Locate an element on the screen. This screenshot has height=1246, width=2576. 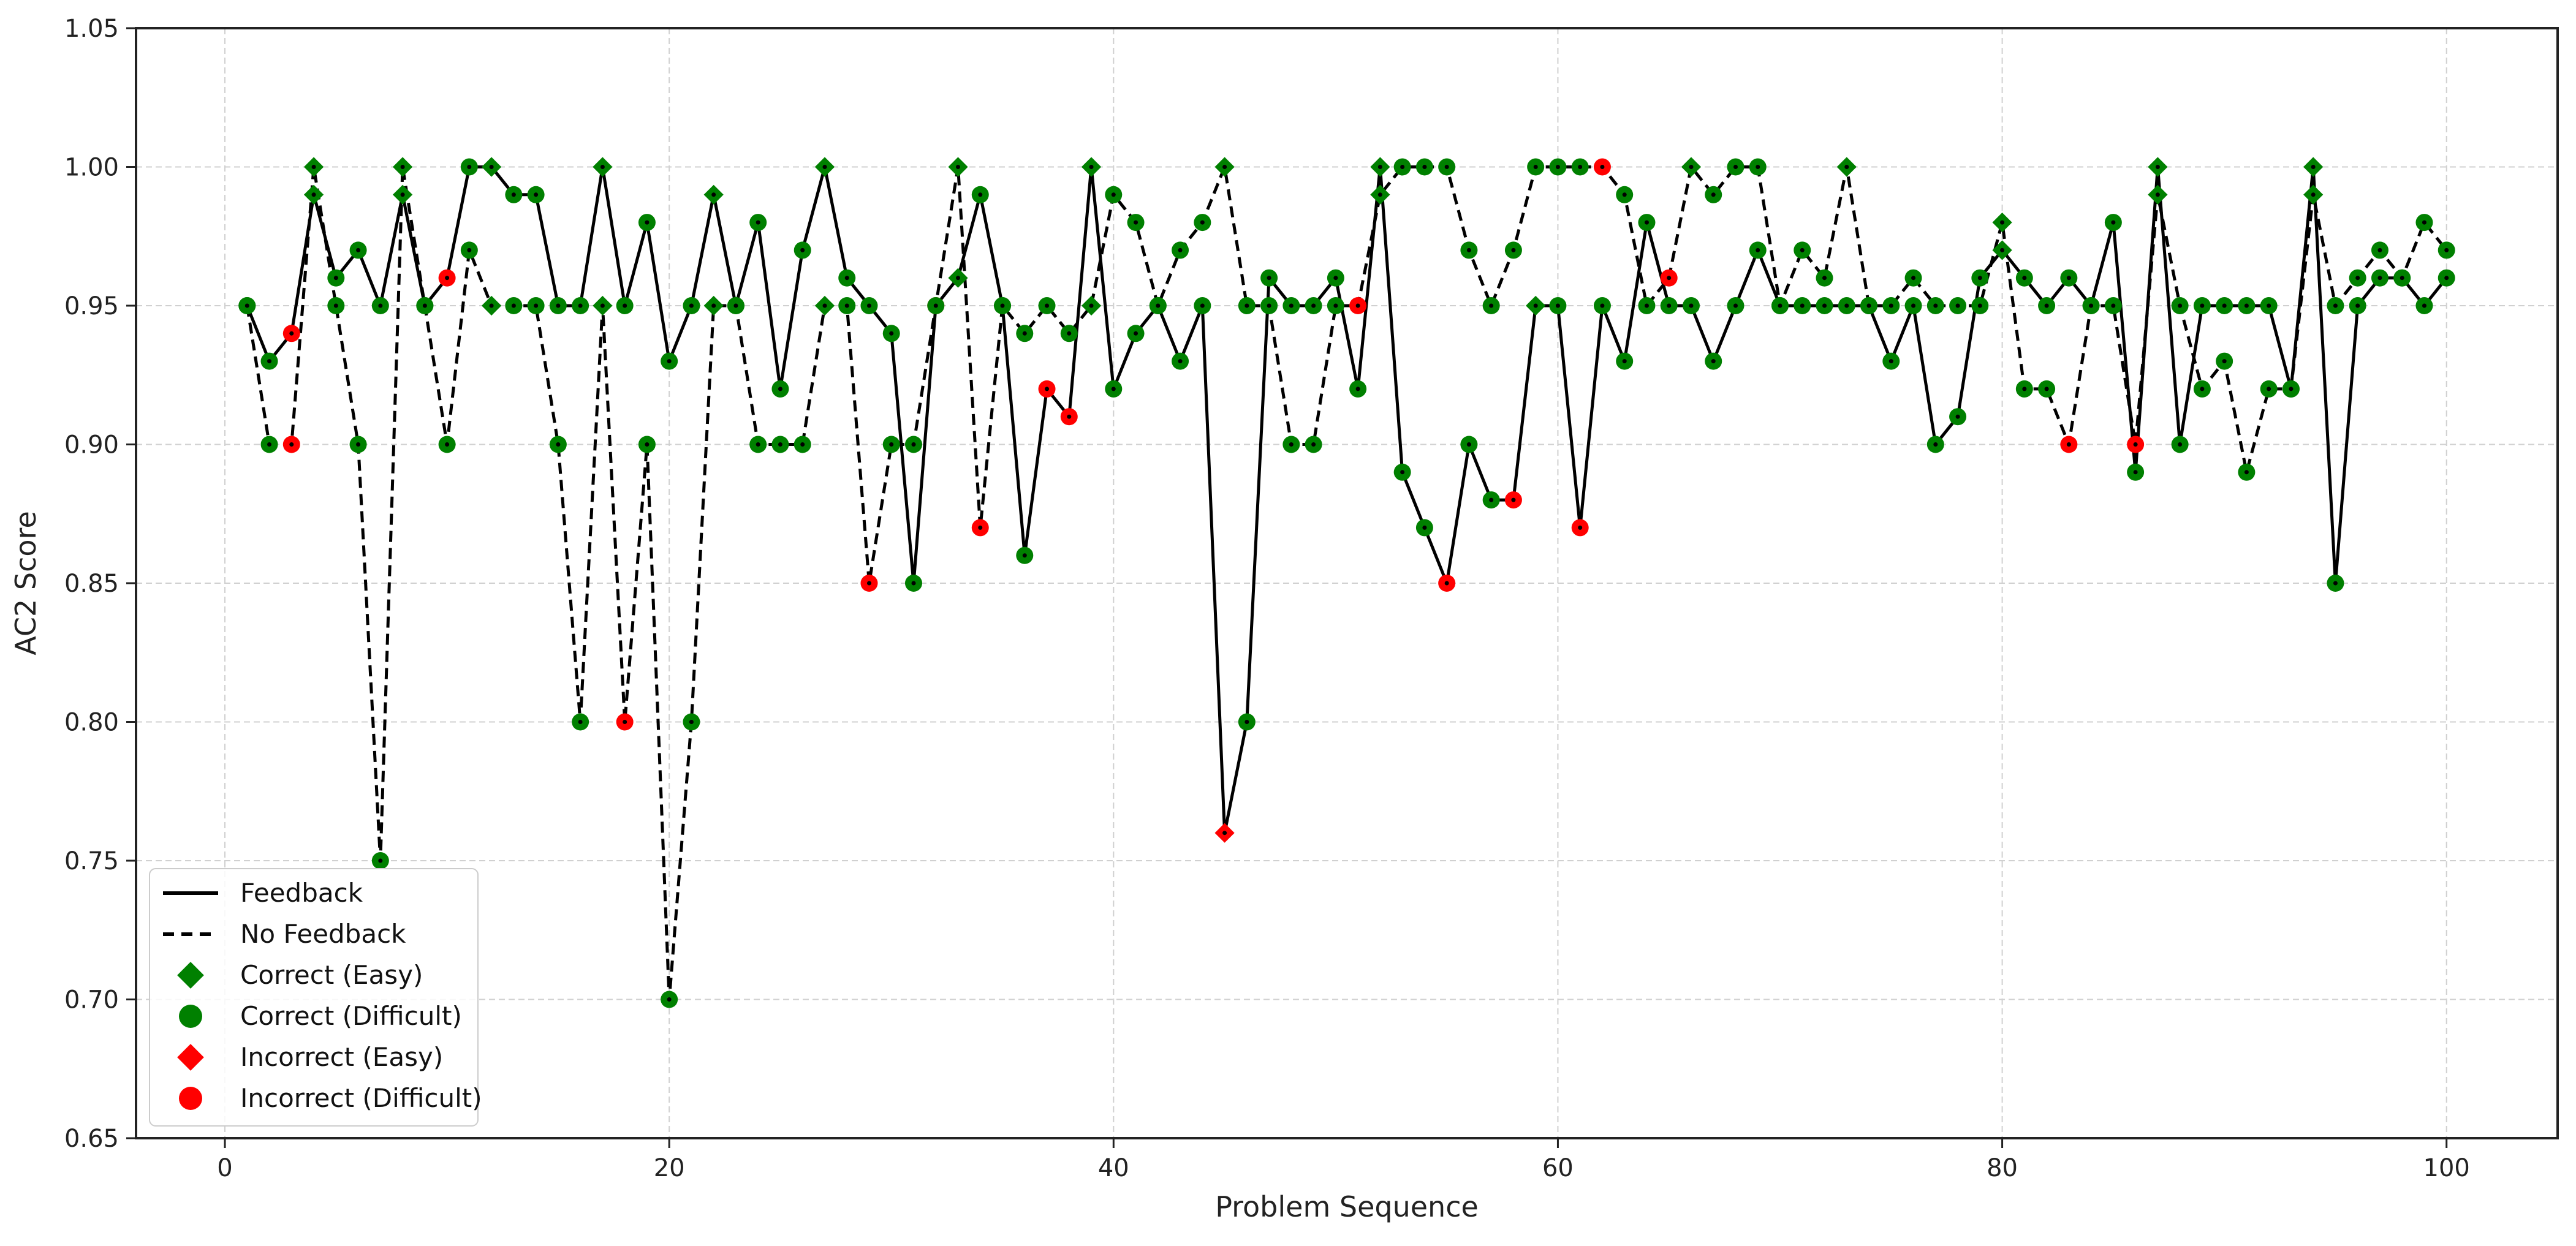
x-axis-title: Problem Sequence is located at coordinates (1347, 1206).